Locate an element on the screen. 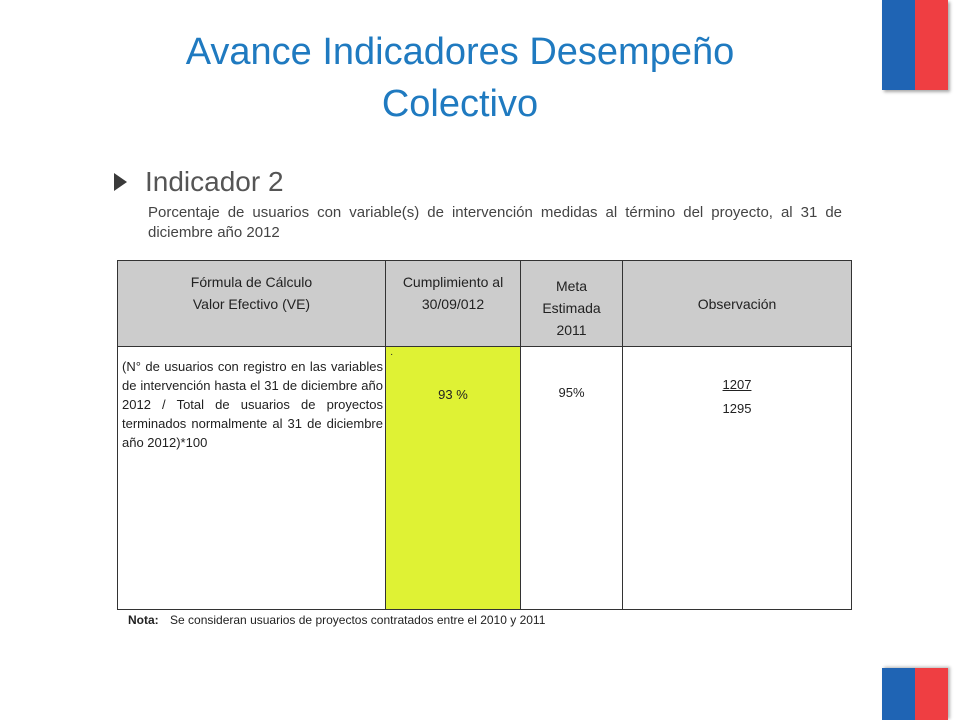  indicator-bullet: Indicador 2 is located at coordinates (199, 182).